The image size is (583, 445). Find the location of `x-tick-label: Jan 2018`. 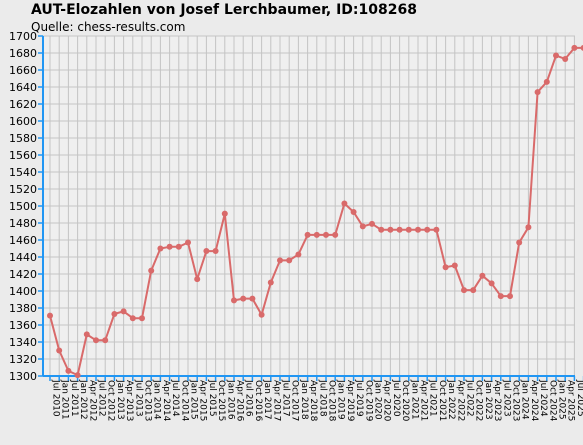

x-tick-label: Jan 2018 is located at coordinates (304, 399).